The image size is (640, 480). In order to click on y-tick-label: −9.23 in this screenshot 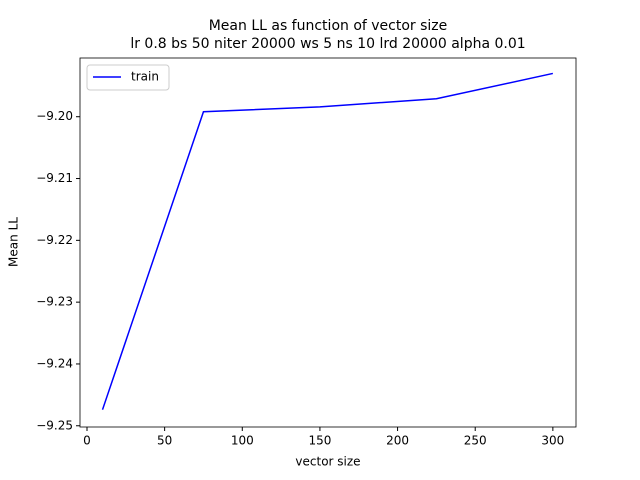, I will do `click(54, 302)`.